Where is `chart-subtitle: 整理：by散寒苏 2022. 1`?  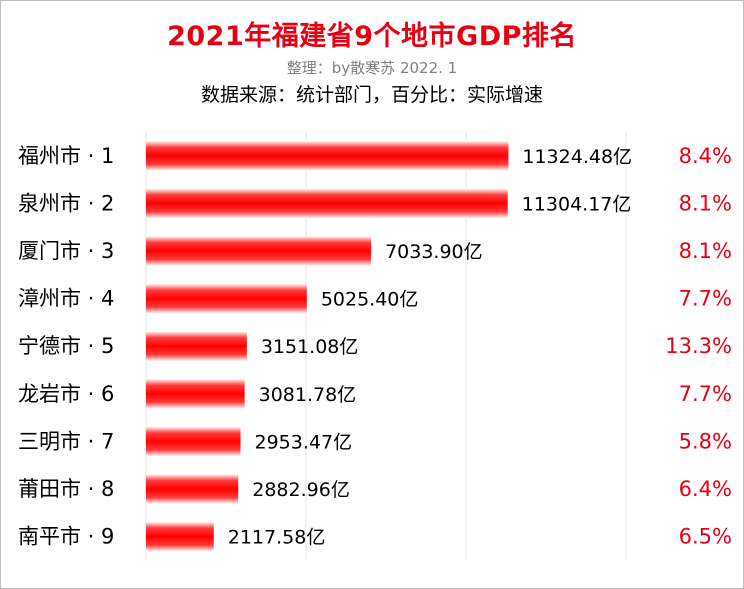
chart-subtitle: 整理：by散寒苏 2022. 1 is located at coordinates (372, 68).